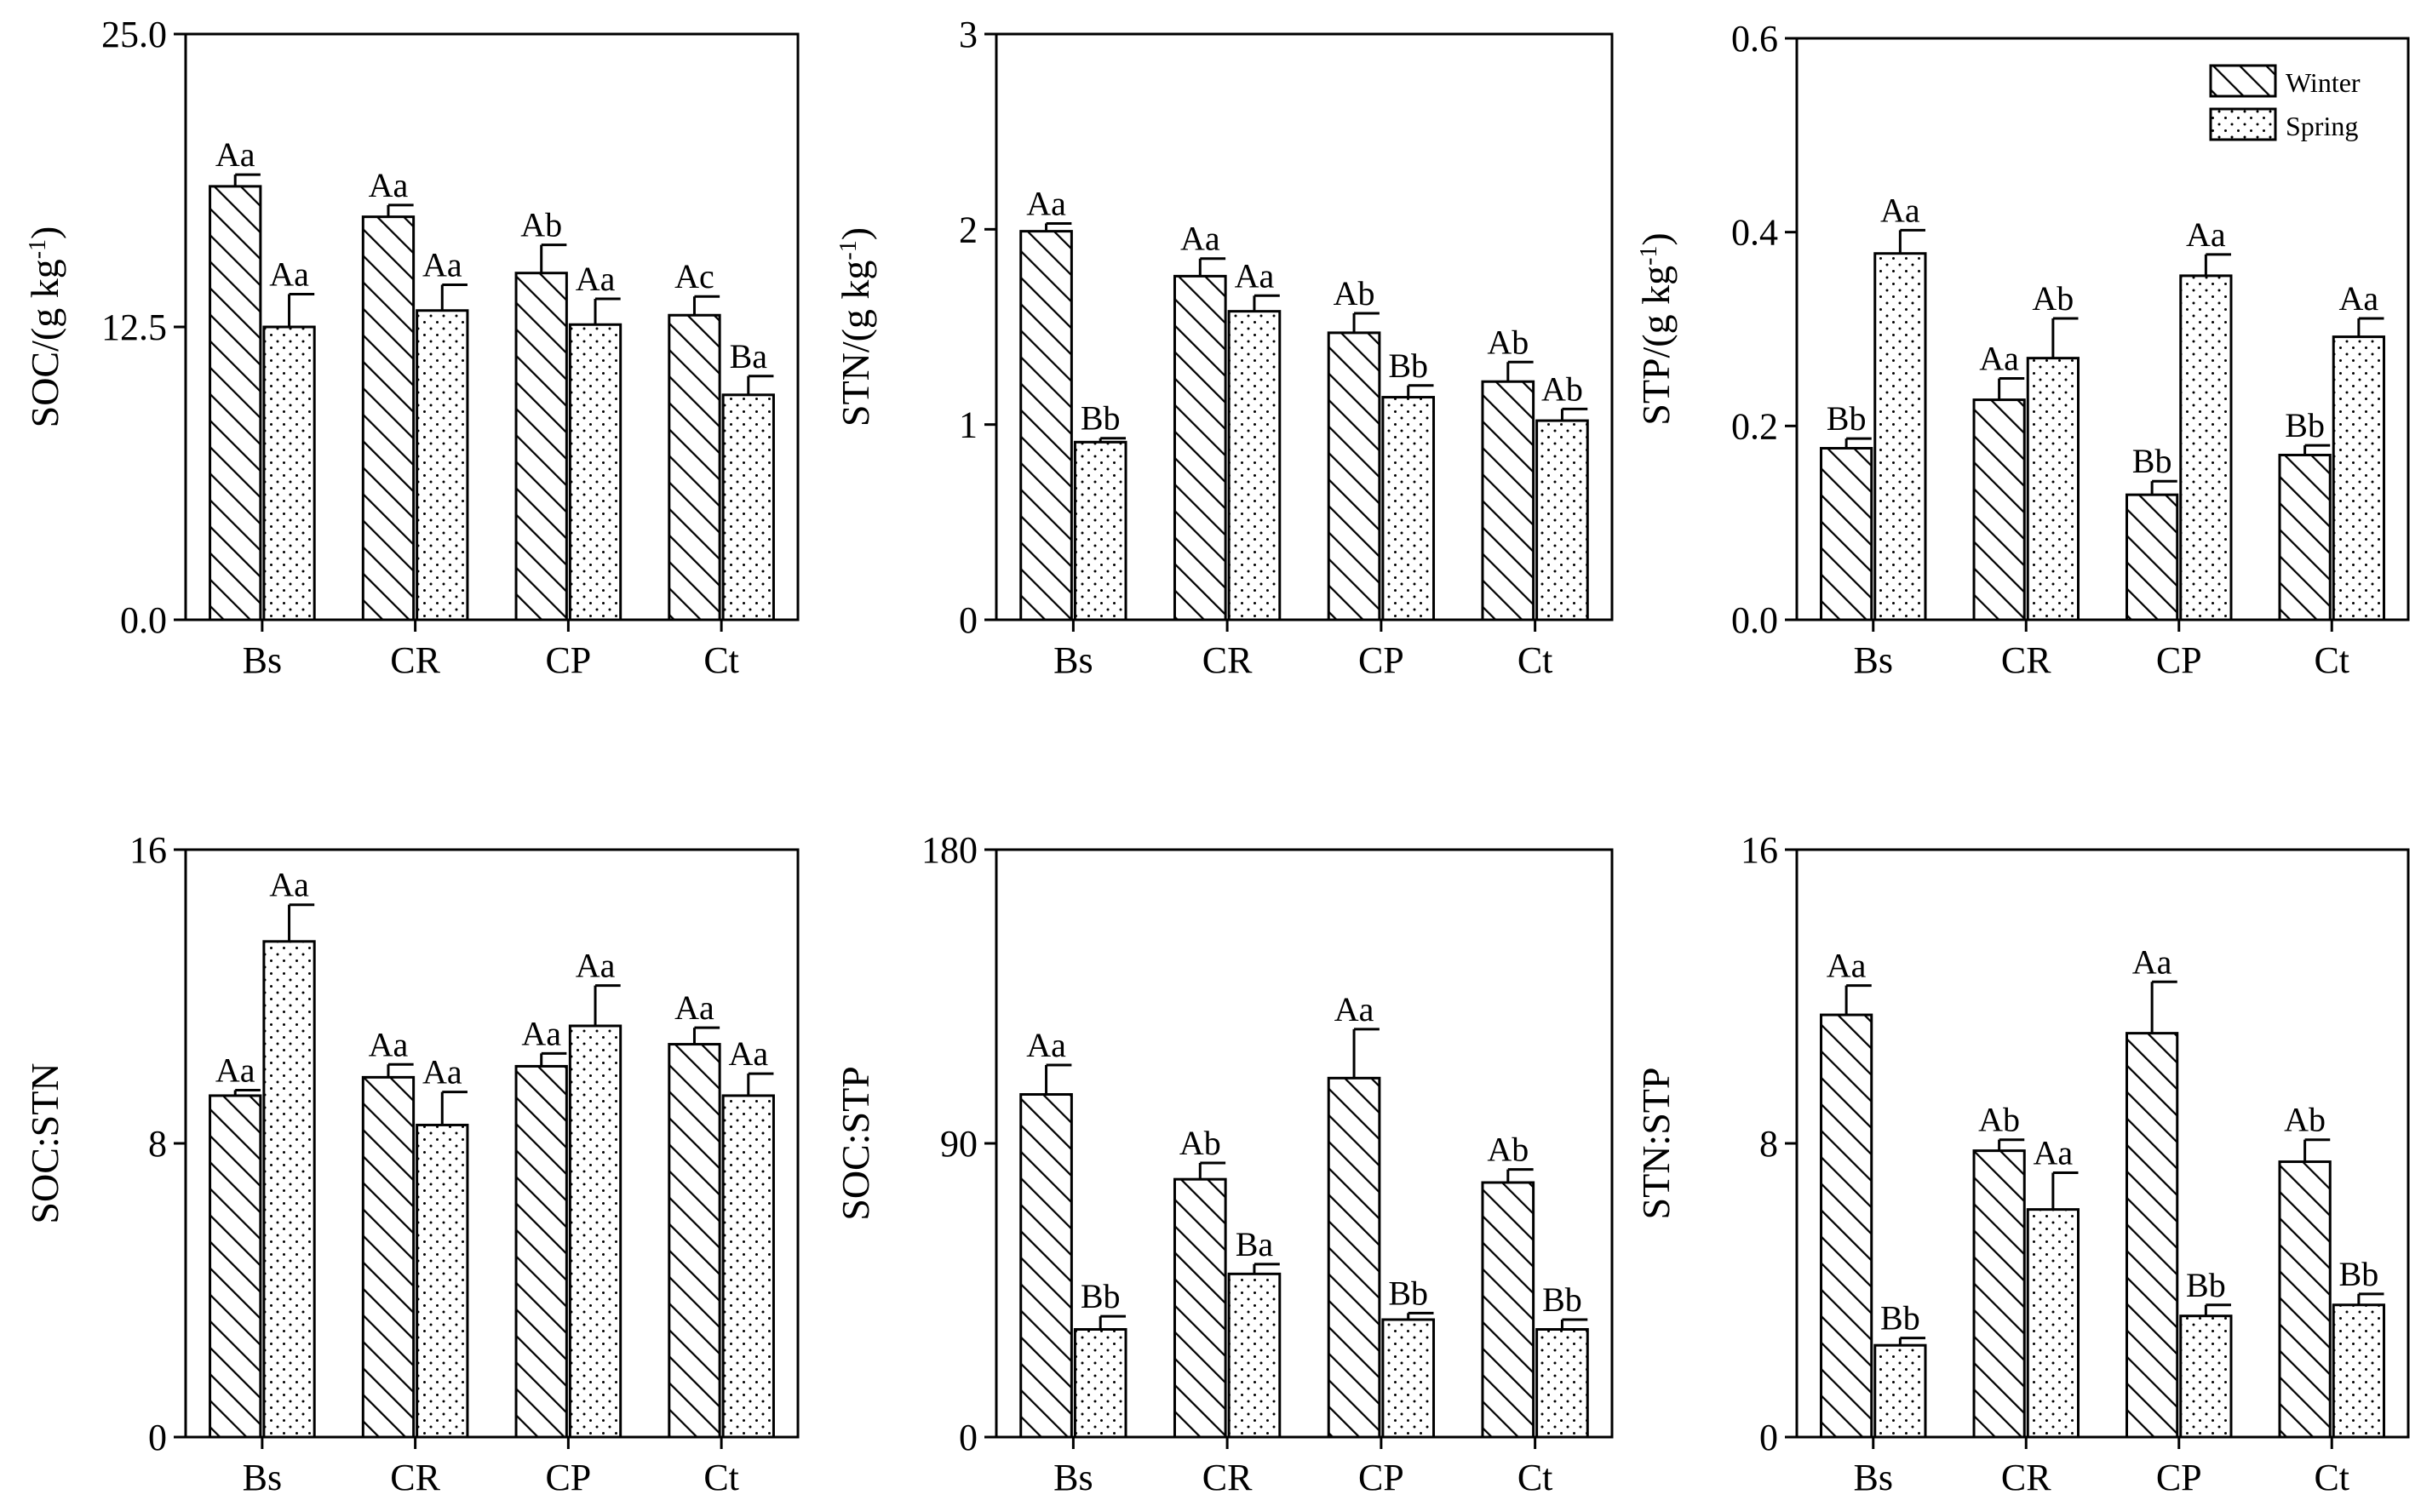 The image size is (2421, 1512). Describe the element at coordinates (1354, 1009) in the screenshot. I see `soc-stp-sig-label-winter-cp: Aa` at that location.